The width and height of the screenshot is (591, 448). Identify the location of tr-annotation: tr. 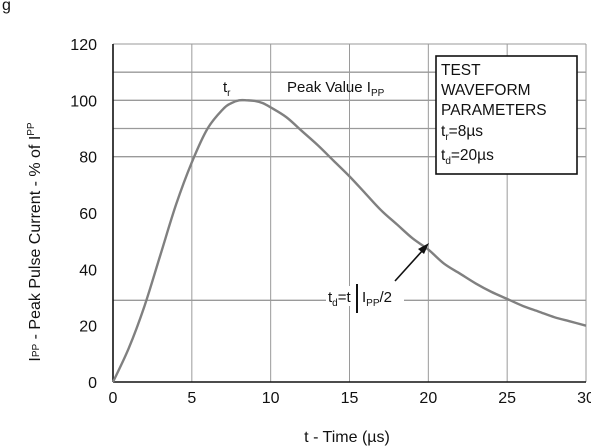
(227, 89).